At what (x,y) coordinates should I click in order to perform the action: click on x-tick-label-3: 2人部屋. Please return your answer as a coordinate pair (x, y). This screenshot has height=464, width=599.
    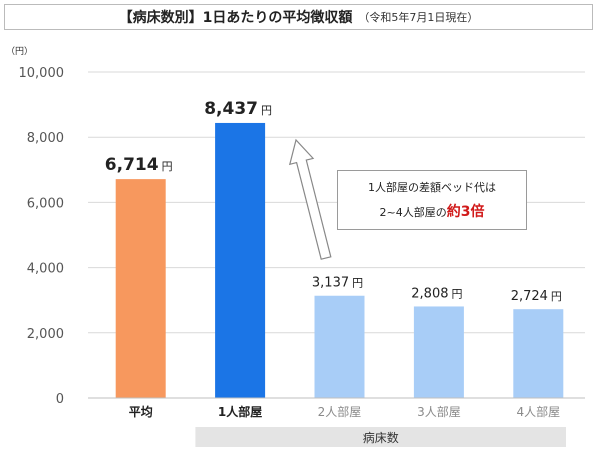
    Looking at the image, I should click on (340, 411).